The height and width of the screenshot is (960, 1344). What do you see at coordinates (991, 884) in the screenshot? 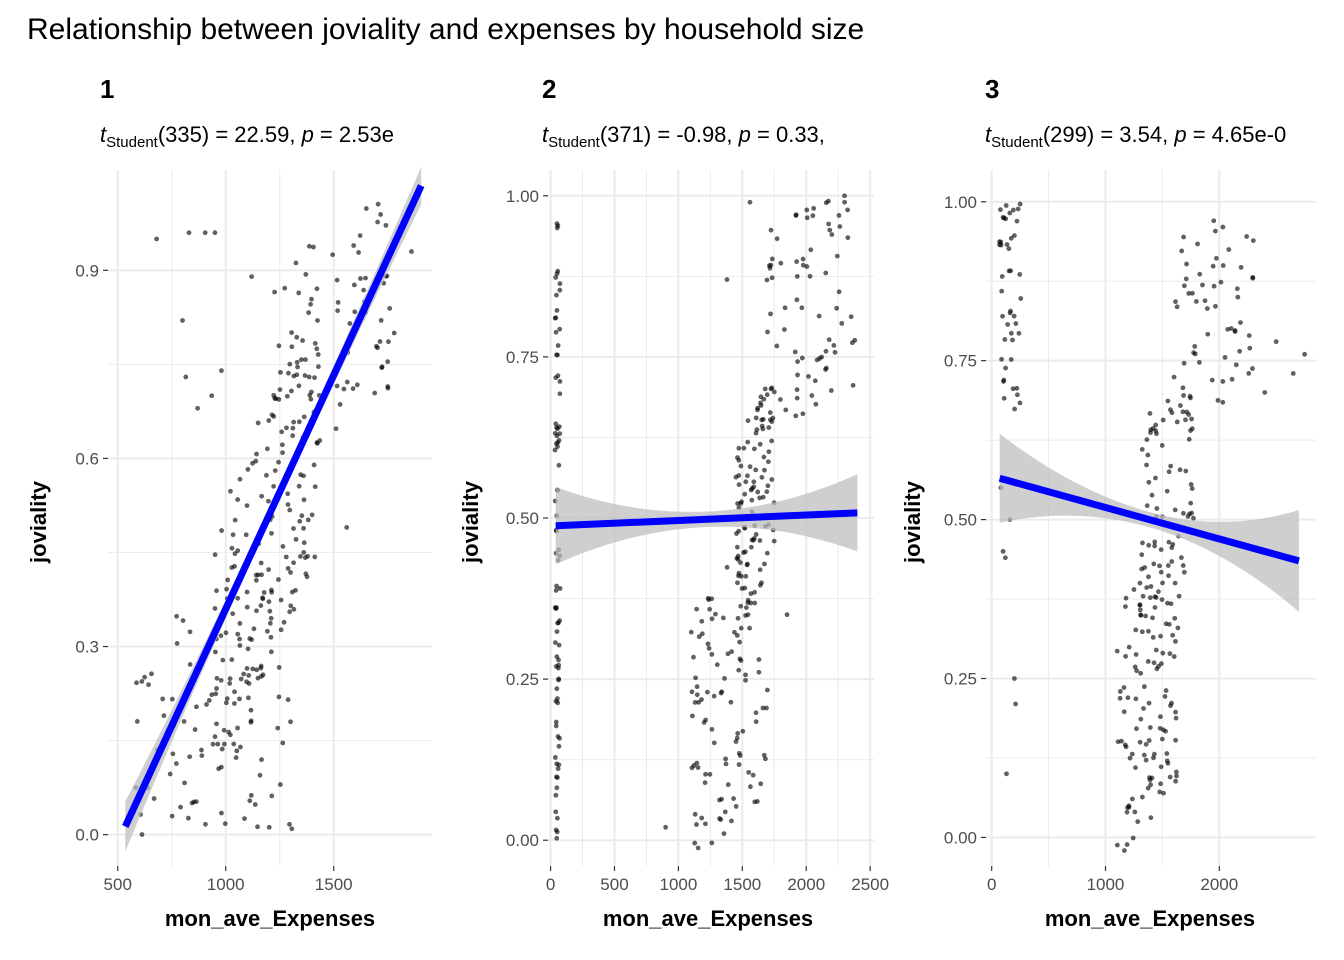
I see `x-tick-label: 0` at bounding box center [991, 884].